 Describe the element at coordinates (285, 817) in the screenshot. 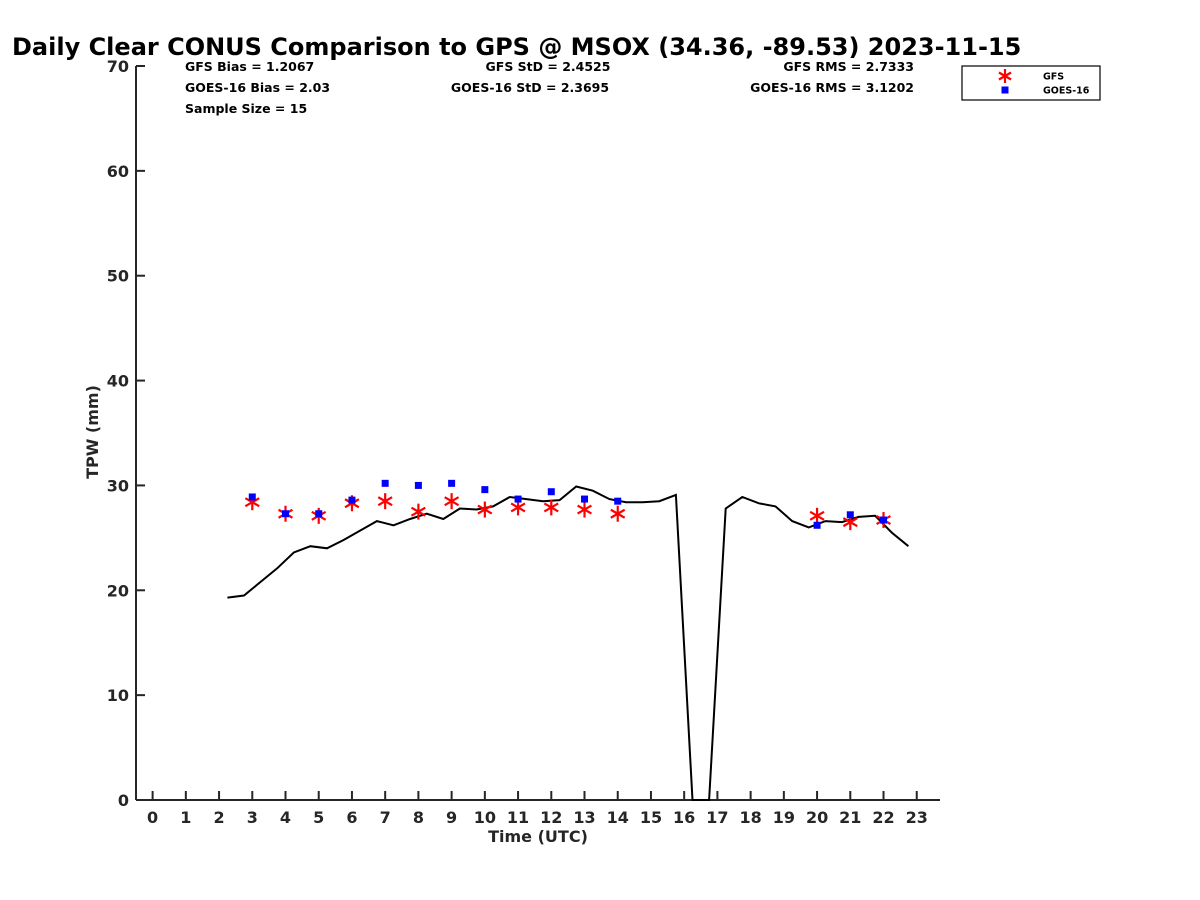

I see `x-tick-label: 4` at that location.